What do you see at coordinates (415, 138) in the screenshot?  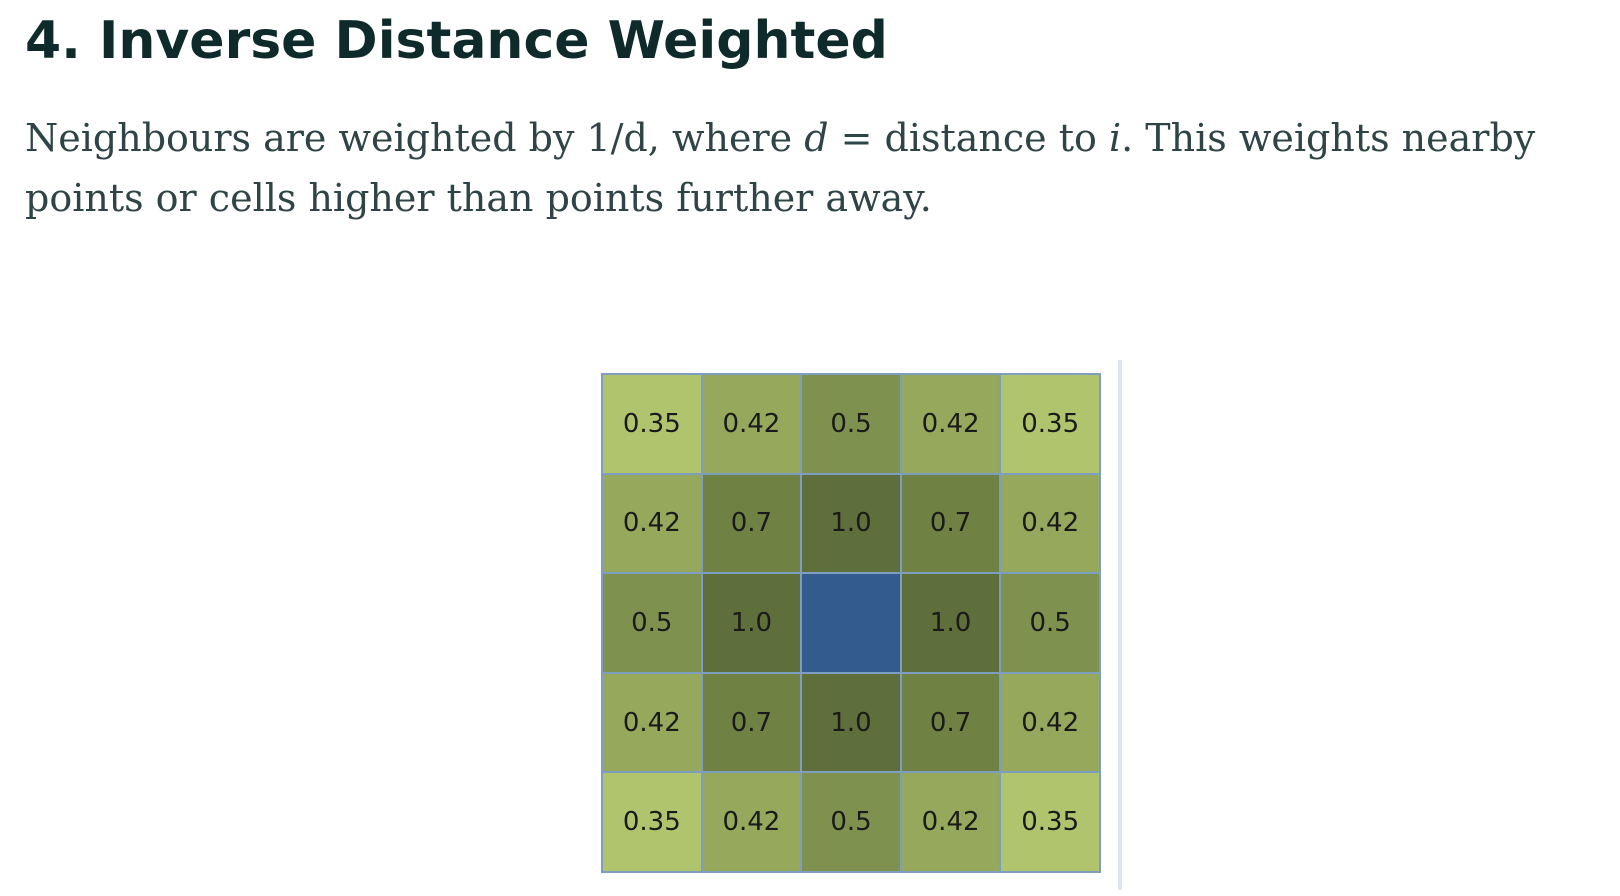 I see `description-text-1: Neighbours are weighted by 1/d, where` at bounding box center [415, 138].